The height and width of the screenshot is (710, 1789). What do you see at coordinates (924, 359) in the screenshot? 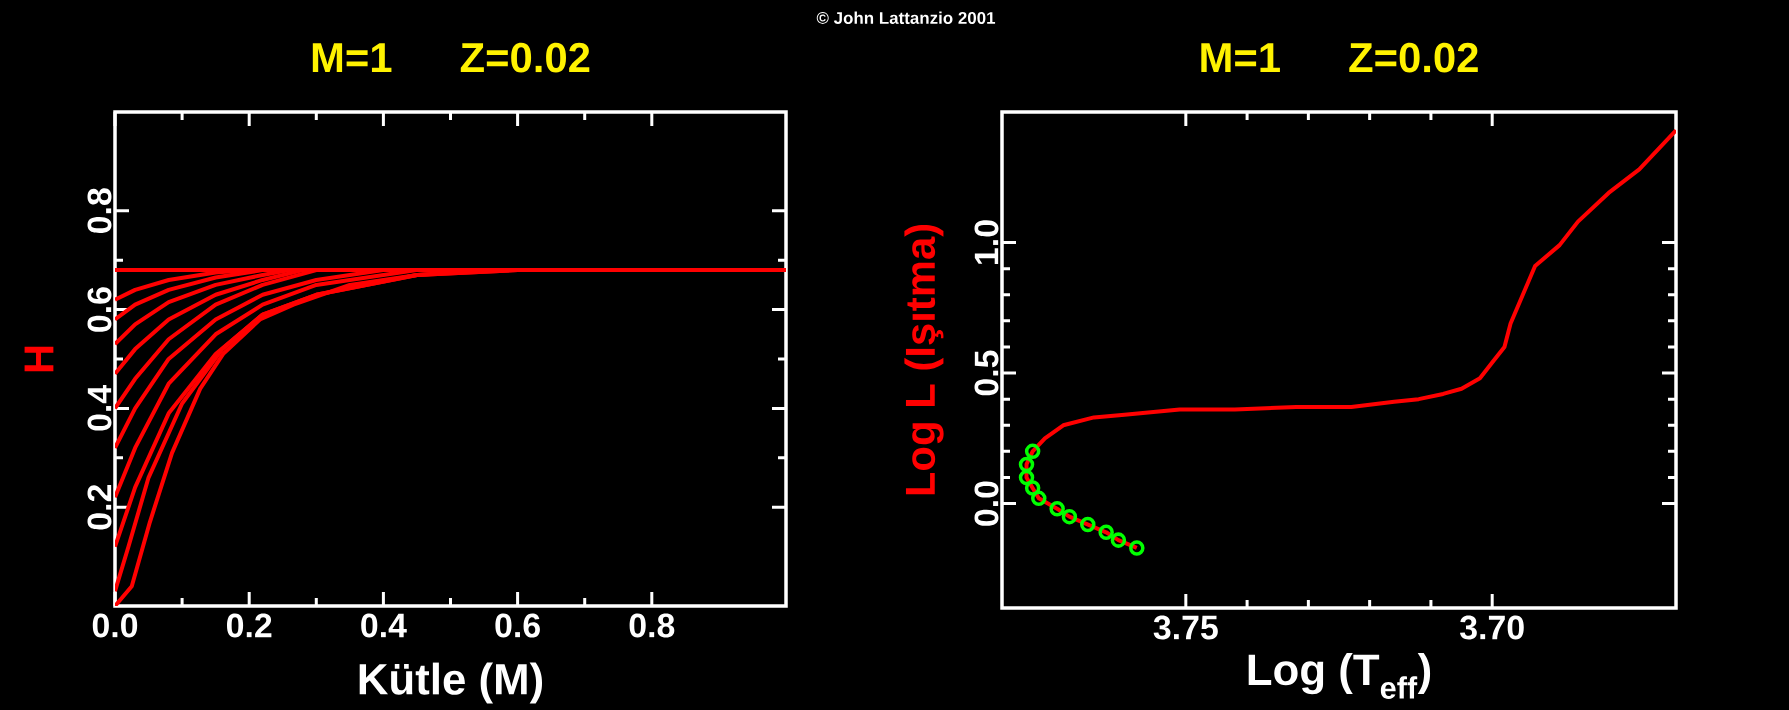
I see `y-axis-title: Log L (Işıtma)` at bounding box center [924, 359].